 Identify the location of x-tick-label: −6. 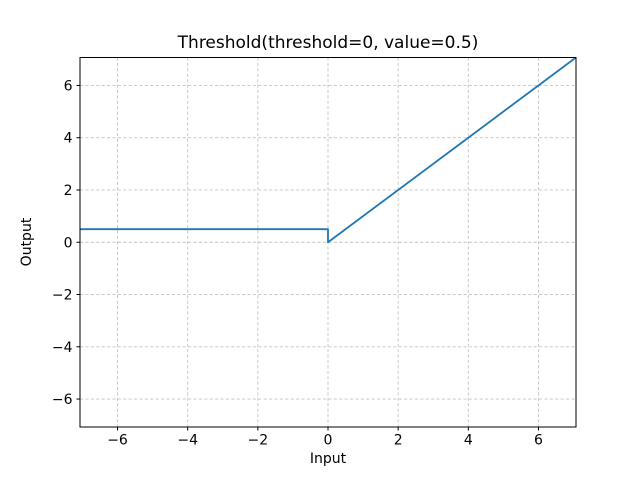
(117, 441).